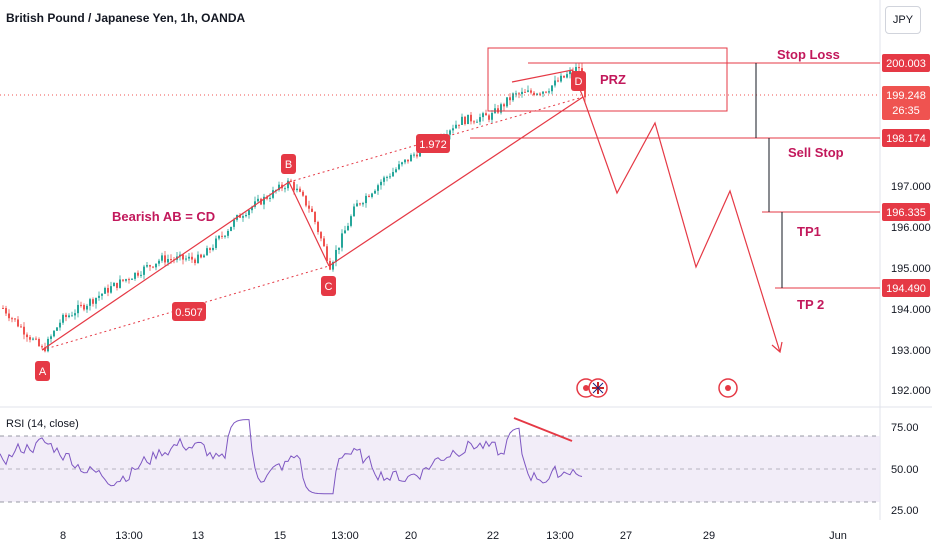  Describe the element at coordinates (905, 470) in the screenshot. I see `rsi-tick: 50.00` at that location.